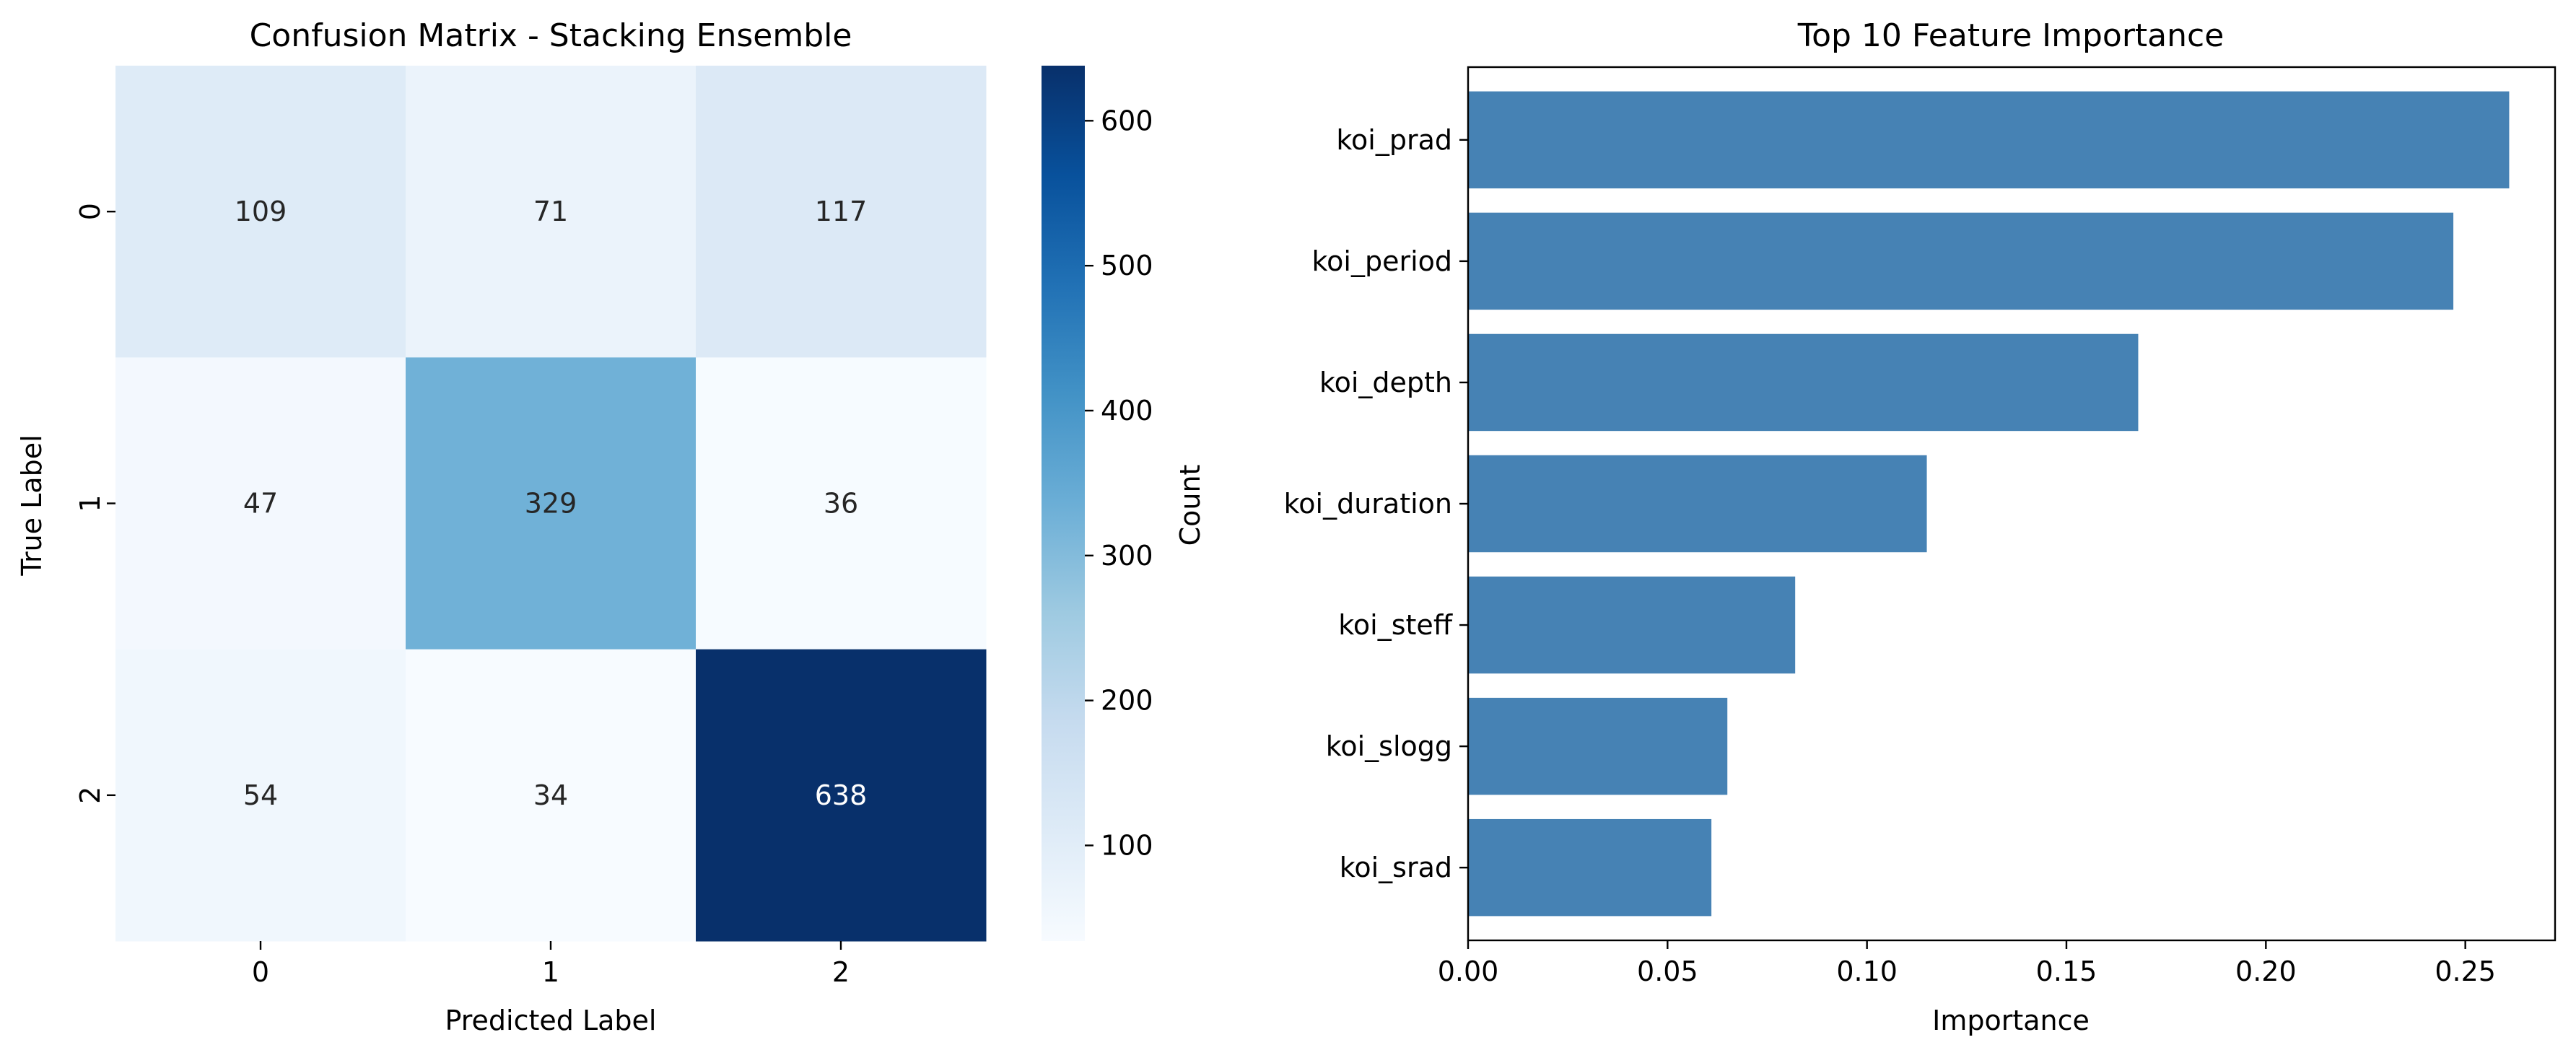 The height and width of the screenshot is (1058, 2576). I want to click on heatmap-cell-value: 329, so click(551, 504).